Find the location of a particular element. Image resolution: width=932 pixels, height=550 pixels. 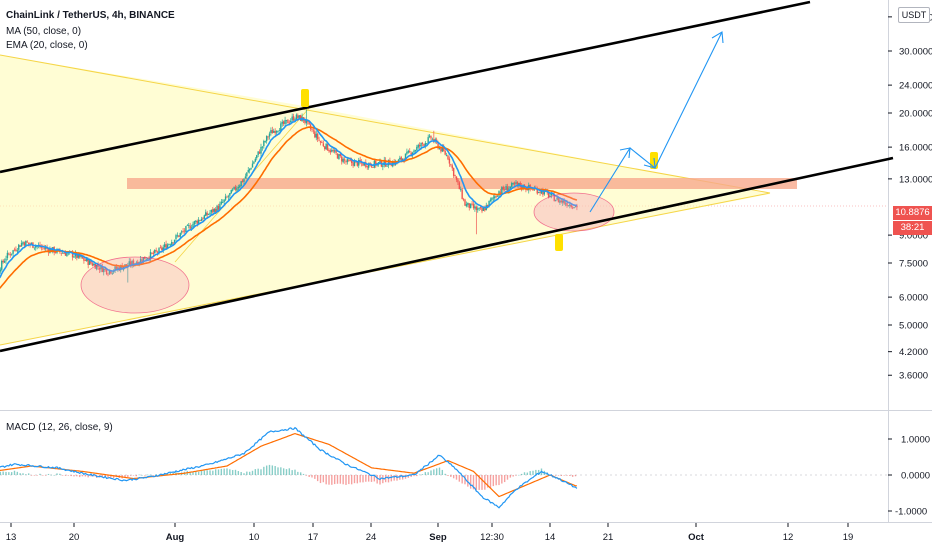

ema-legend: EMA (20, close, 0) is located at coordinates (47, 45).